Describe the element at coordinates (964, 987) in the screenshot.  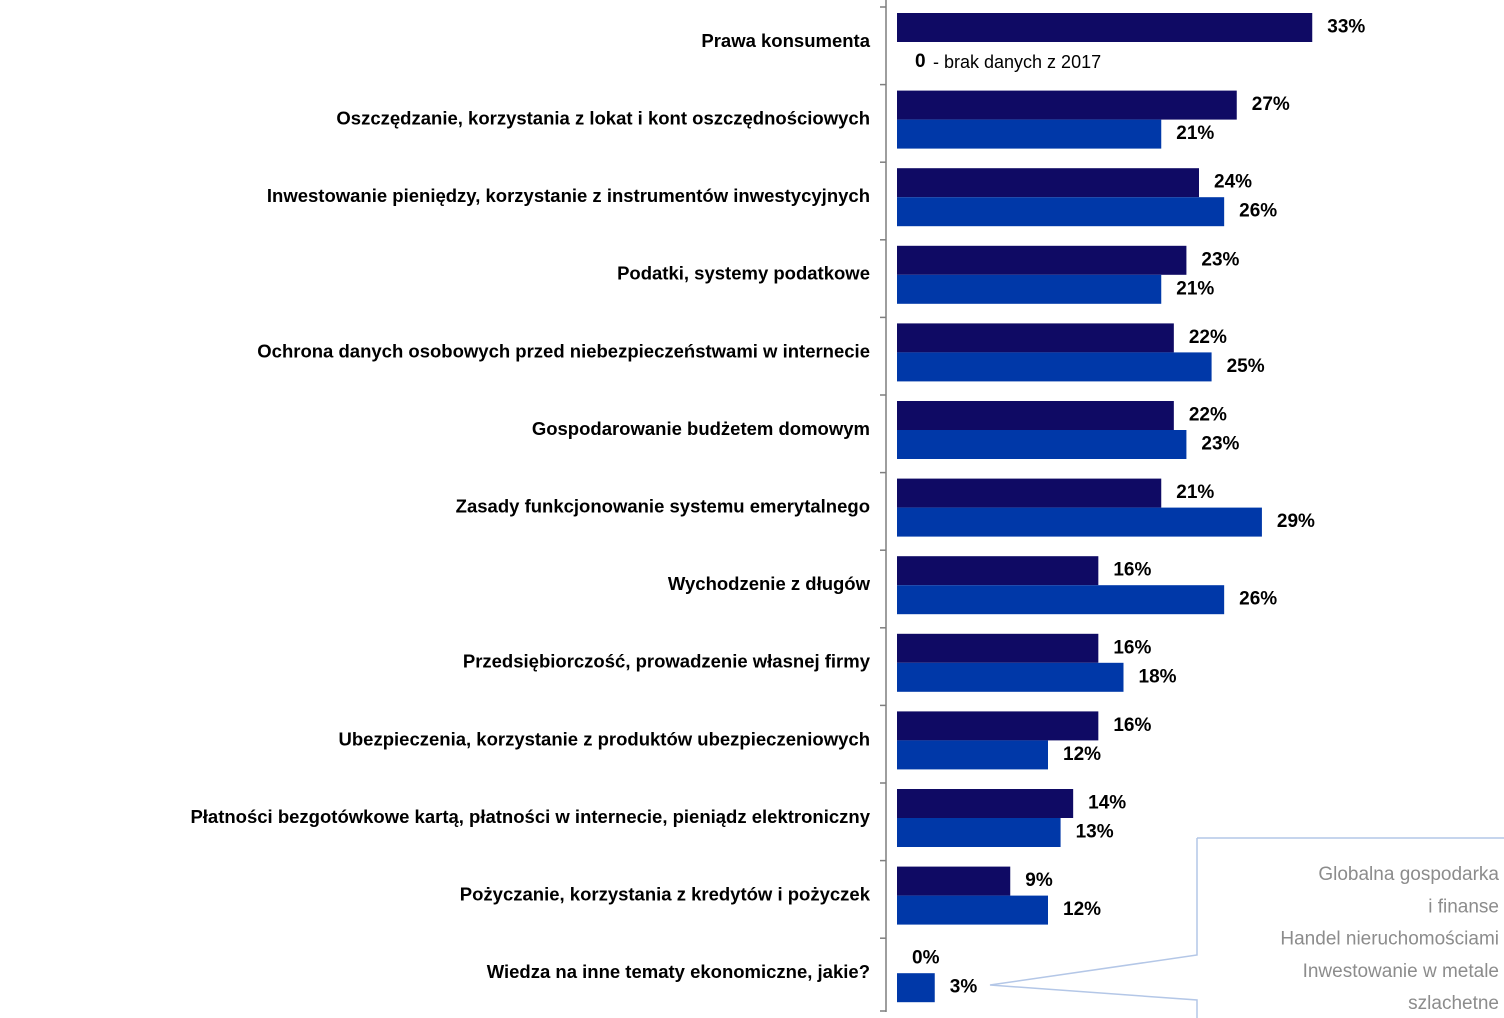
I see `value-label: 3%` at that location.